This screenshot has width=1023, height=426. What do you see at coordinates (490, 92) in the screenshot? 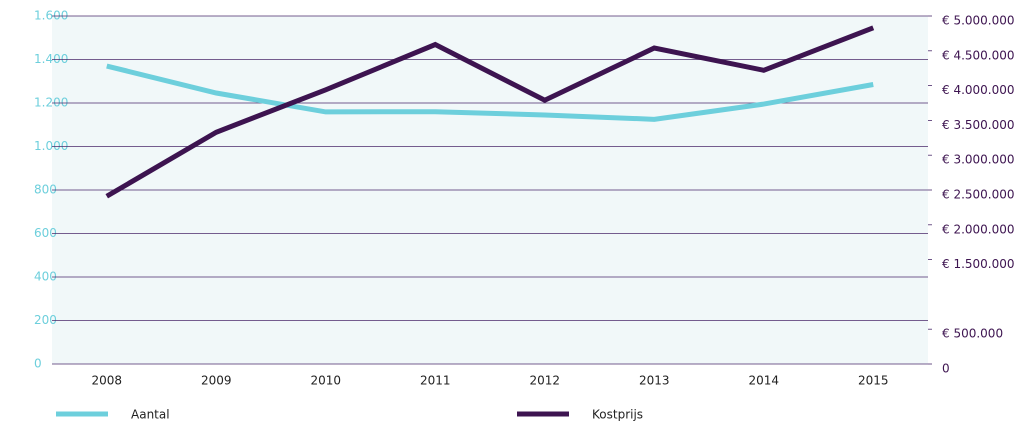
I see `series-line` at bounding box center [490, 92].